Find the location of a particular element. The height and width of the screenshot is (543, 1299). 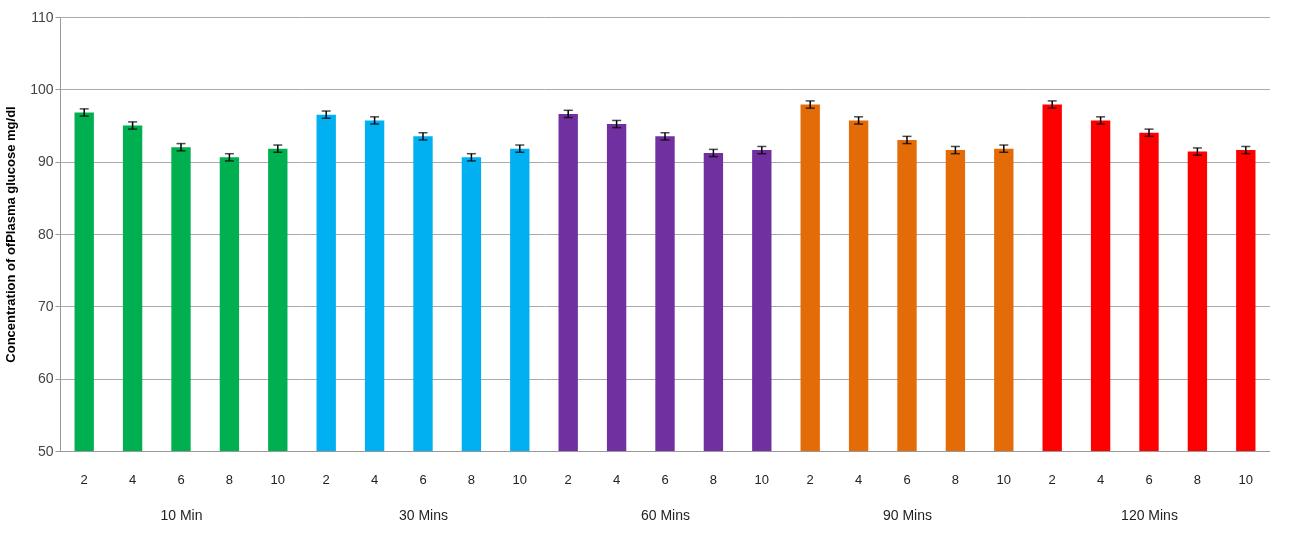

y-tick-label: 70 is located at coordinates (45, 305).